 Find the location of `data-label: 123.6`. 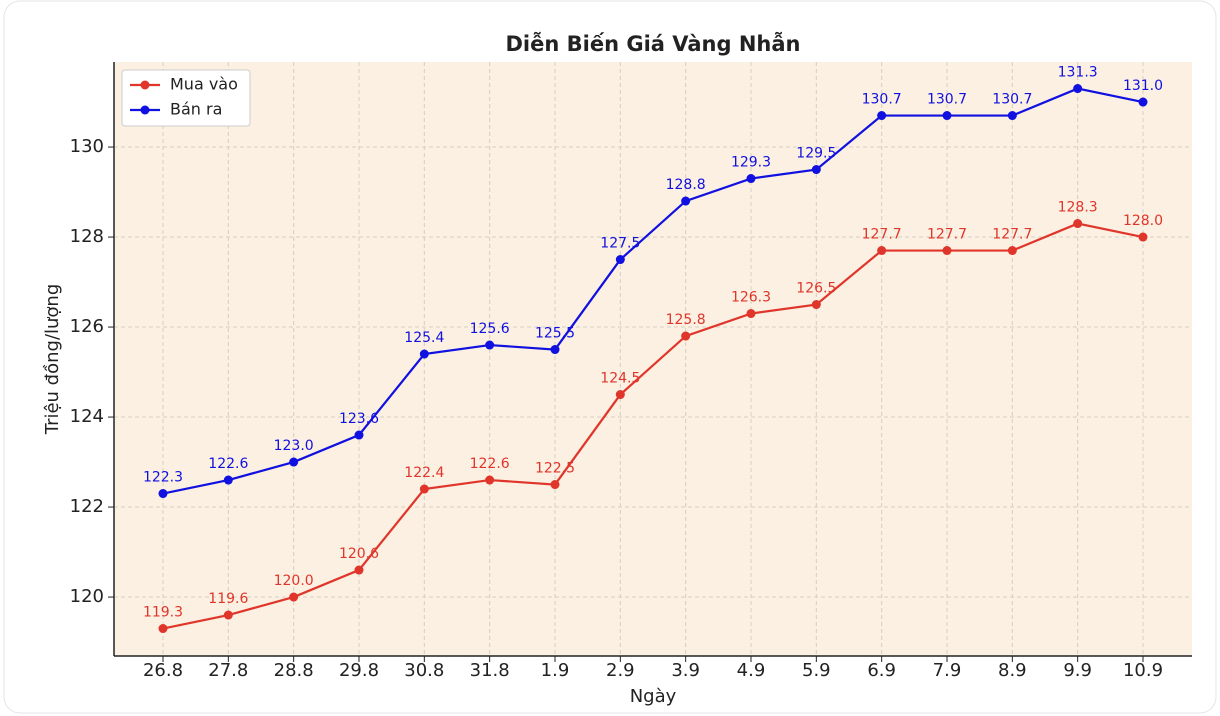

data-label: 123.6 is located at coordinates (359, 419).